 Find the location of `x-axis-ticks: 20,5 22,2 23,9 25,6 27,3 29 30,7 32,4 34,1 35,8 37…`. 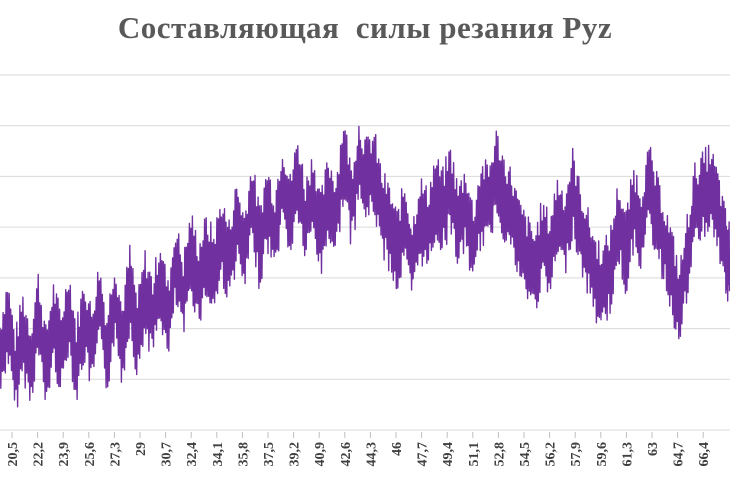

x-axis-ticks: 20,5 22,2 23,9 25,6 27,3 29 30,7 32,4 34,1 35,8 37… is located at coordinates (359, 449).